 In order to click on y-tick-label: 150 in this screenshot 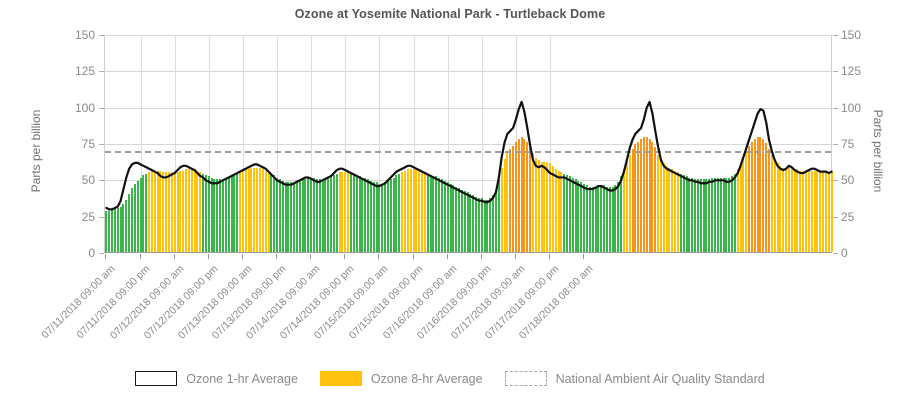, I will do `click(84, 35)`.